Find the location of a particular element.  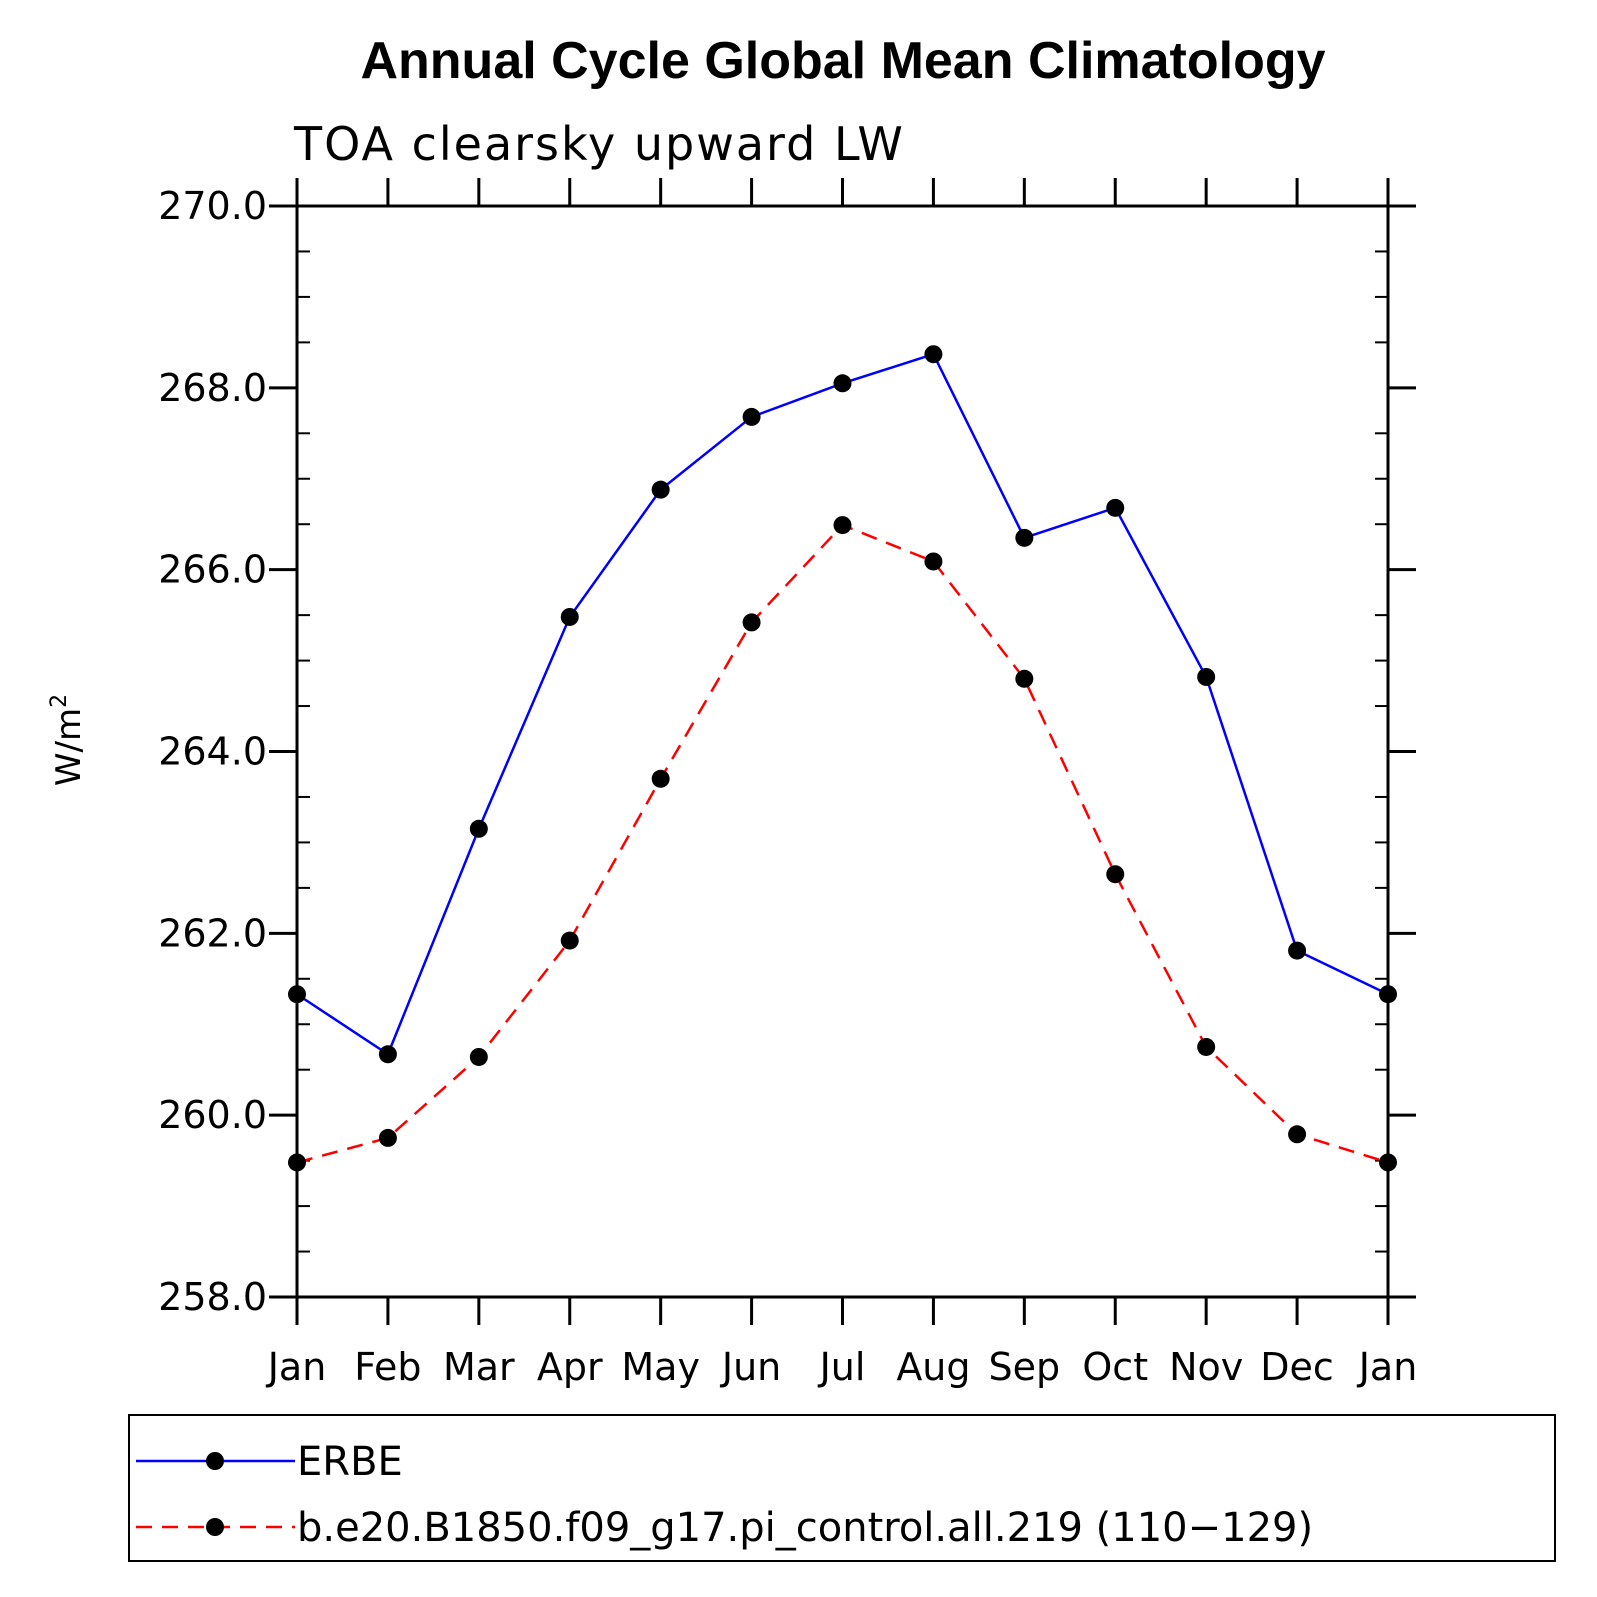

y-tick-label: 264.0 is located at coordinates (212, 752).